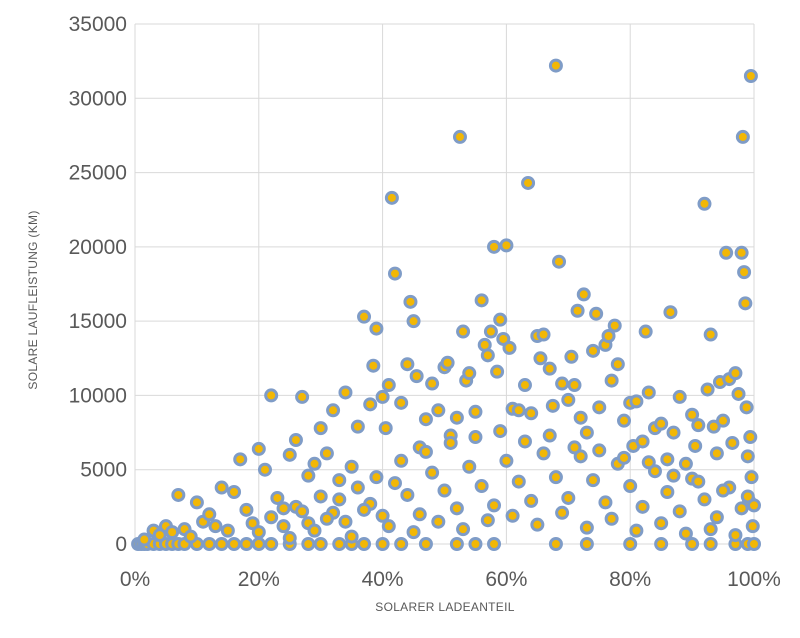 This screenshot has height=638, width=800. I want to click on y-tick-label: 10000, so click(98, 395).